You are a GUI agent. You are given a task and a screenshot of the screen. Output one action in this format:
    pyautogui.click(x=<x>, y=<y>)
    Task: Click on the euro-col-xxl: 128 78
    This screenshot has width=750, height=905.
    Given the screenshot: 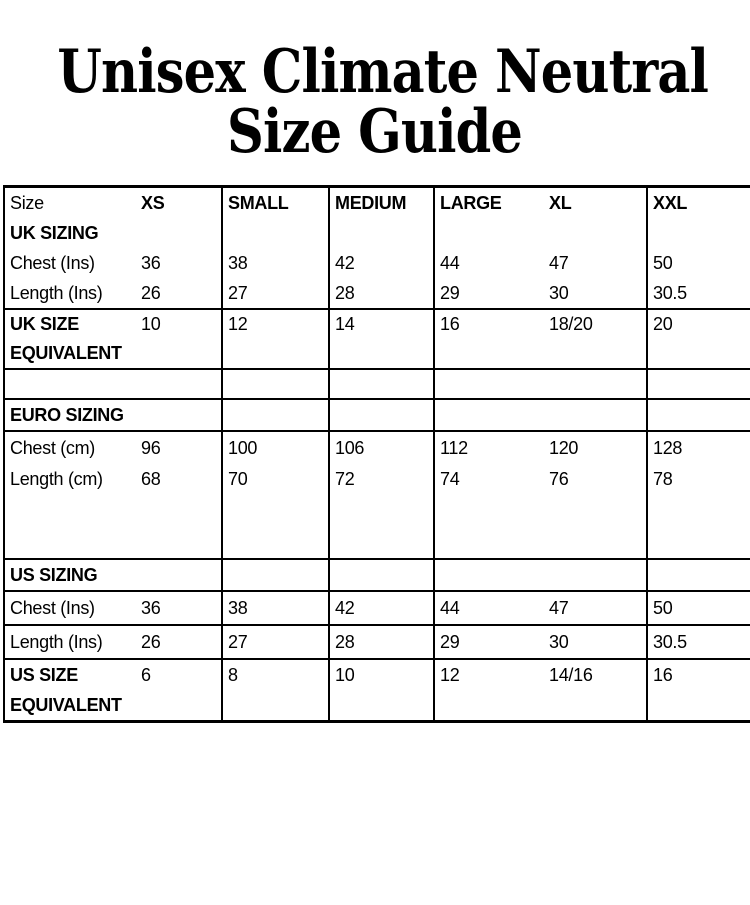 What is the action you would take?
    pyautogui.click(x=698, y=494)
    